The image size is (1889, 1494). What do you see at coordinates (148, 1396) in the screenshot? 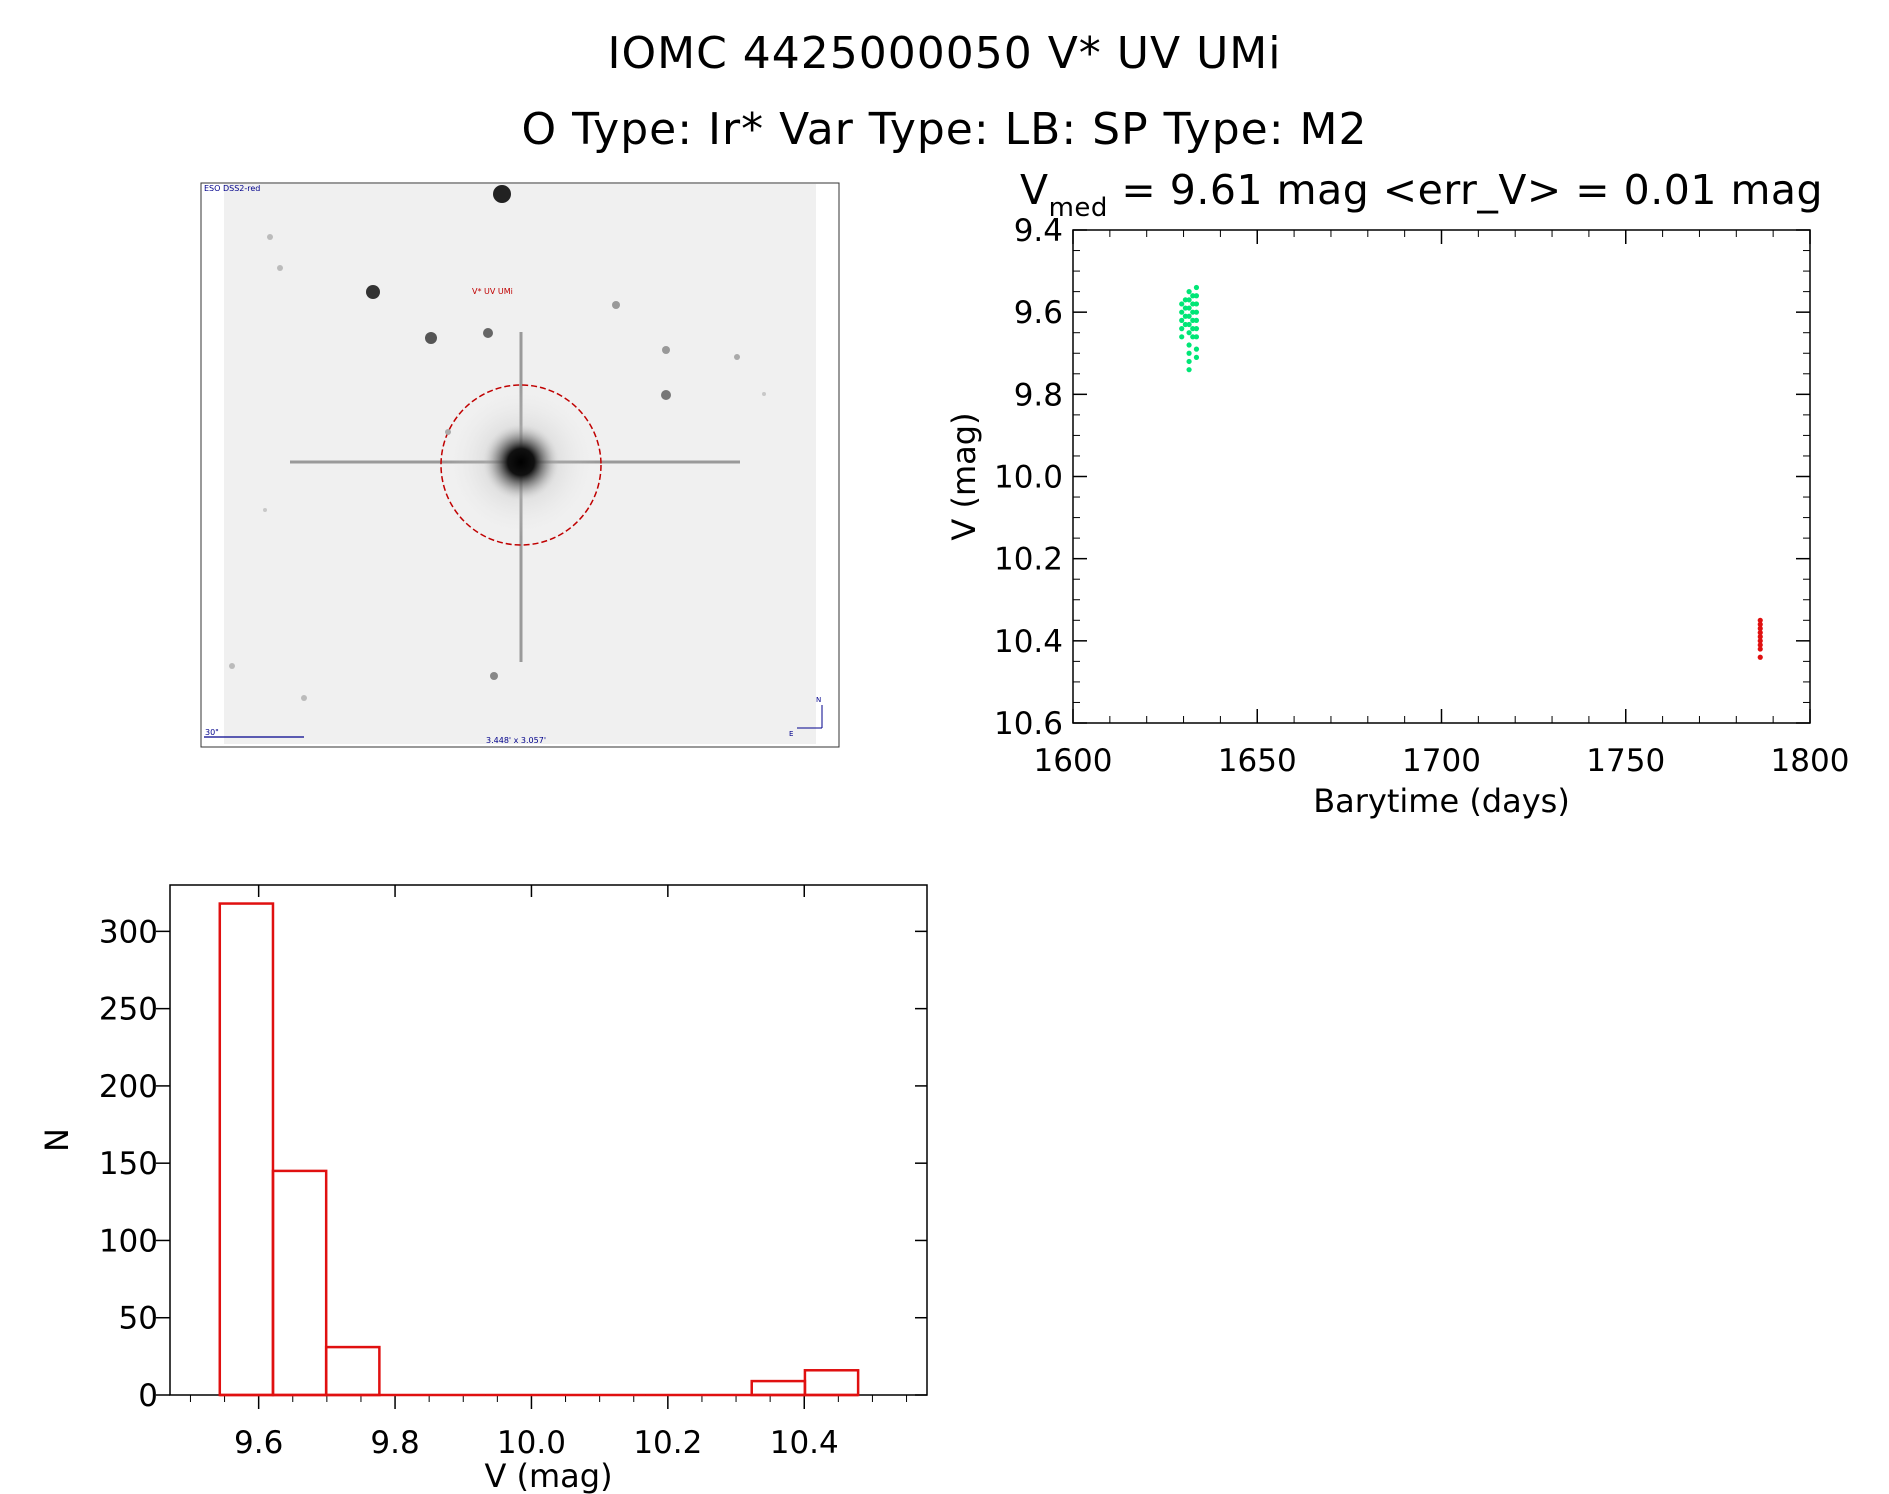
I see `y-tick-label: 0` at bounding box center [148, 1396].